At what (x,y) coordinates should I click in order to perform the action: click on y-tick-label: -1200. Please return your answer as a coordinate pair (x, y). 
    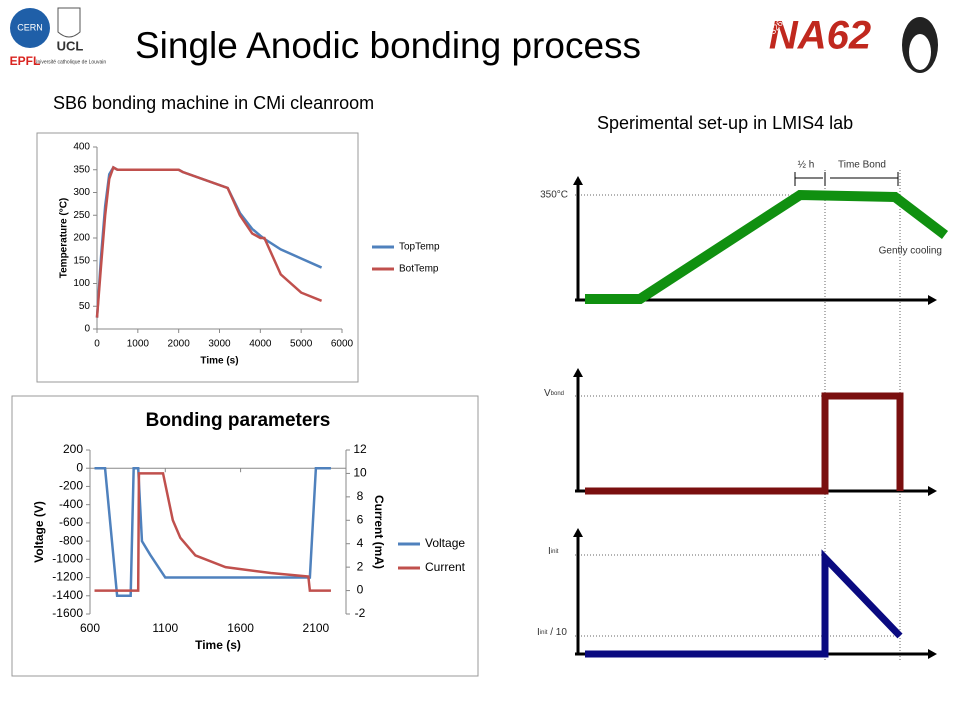
    Looking at the image, I should click on (67, 577).